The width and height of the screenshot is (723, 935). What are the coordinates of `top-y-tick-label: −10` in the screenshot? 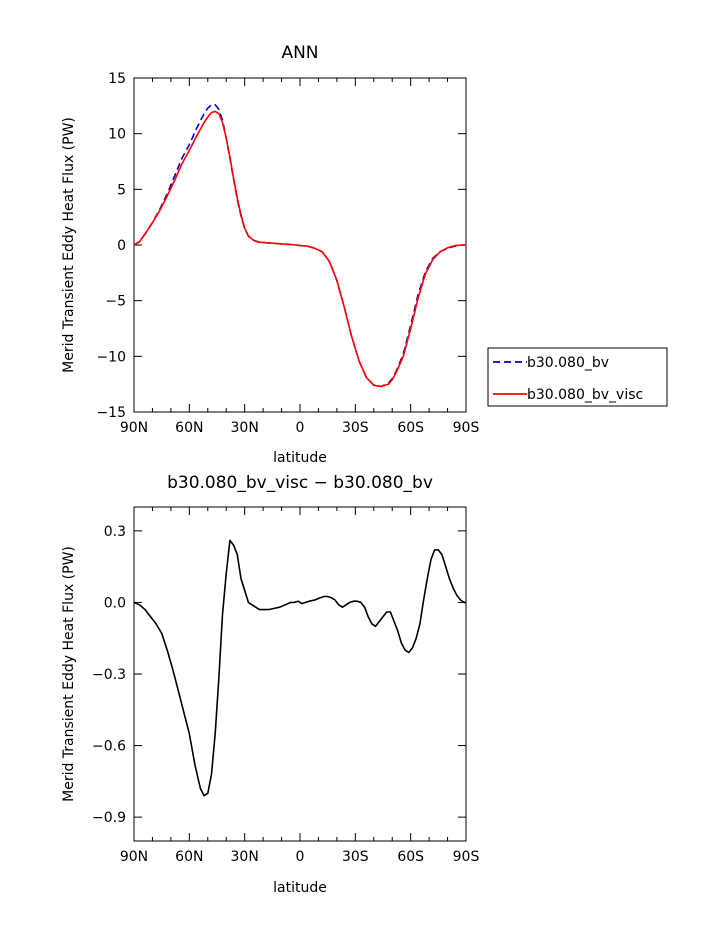 It's located at (111, 357).